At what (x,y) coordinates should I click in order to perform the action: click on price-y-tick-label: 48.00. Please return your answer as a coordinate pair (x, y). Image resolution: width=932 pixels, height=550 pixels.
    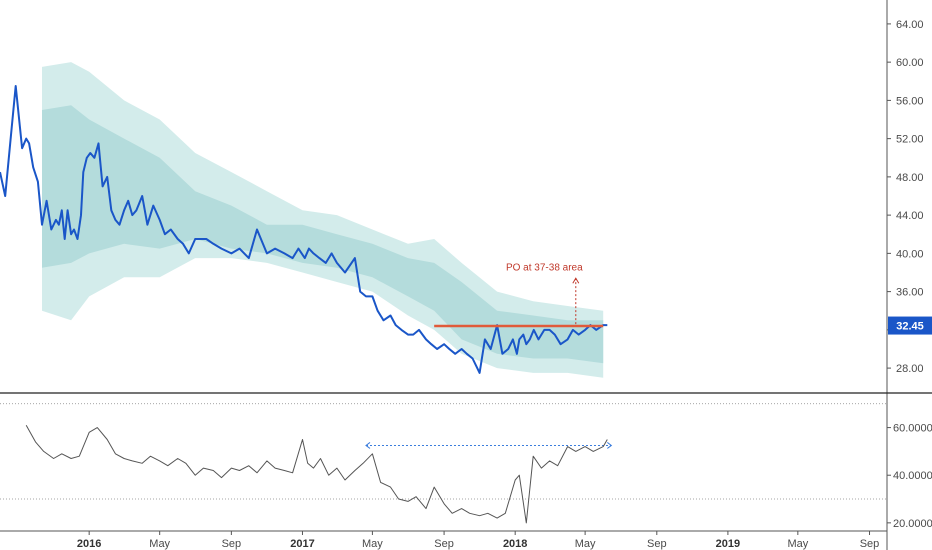
    Looking at the image, I should click on (910, 178).